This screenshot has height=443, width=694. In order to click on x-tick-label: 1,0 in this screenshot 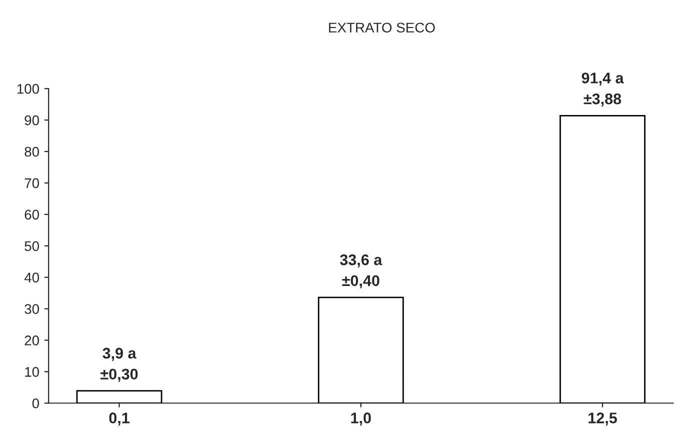, I will do `click(361, 419)`.